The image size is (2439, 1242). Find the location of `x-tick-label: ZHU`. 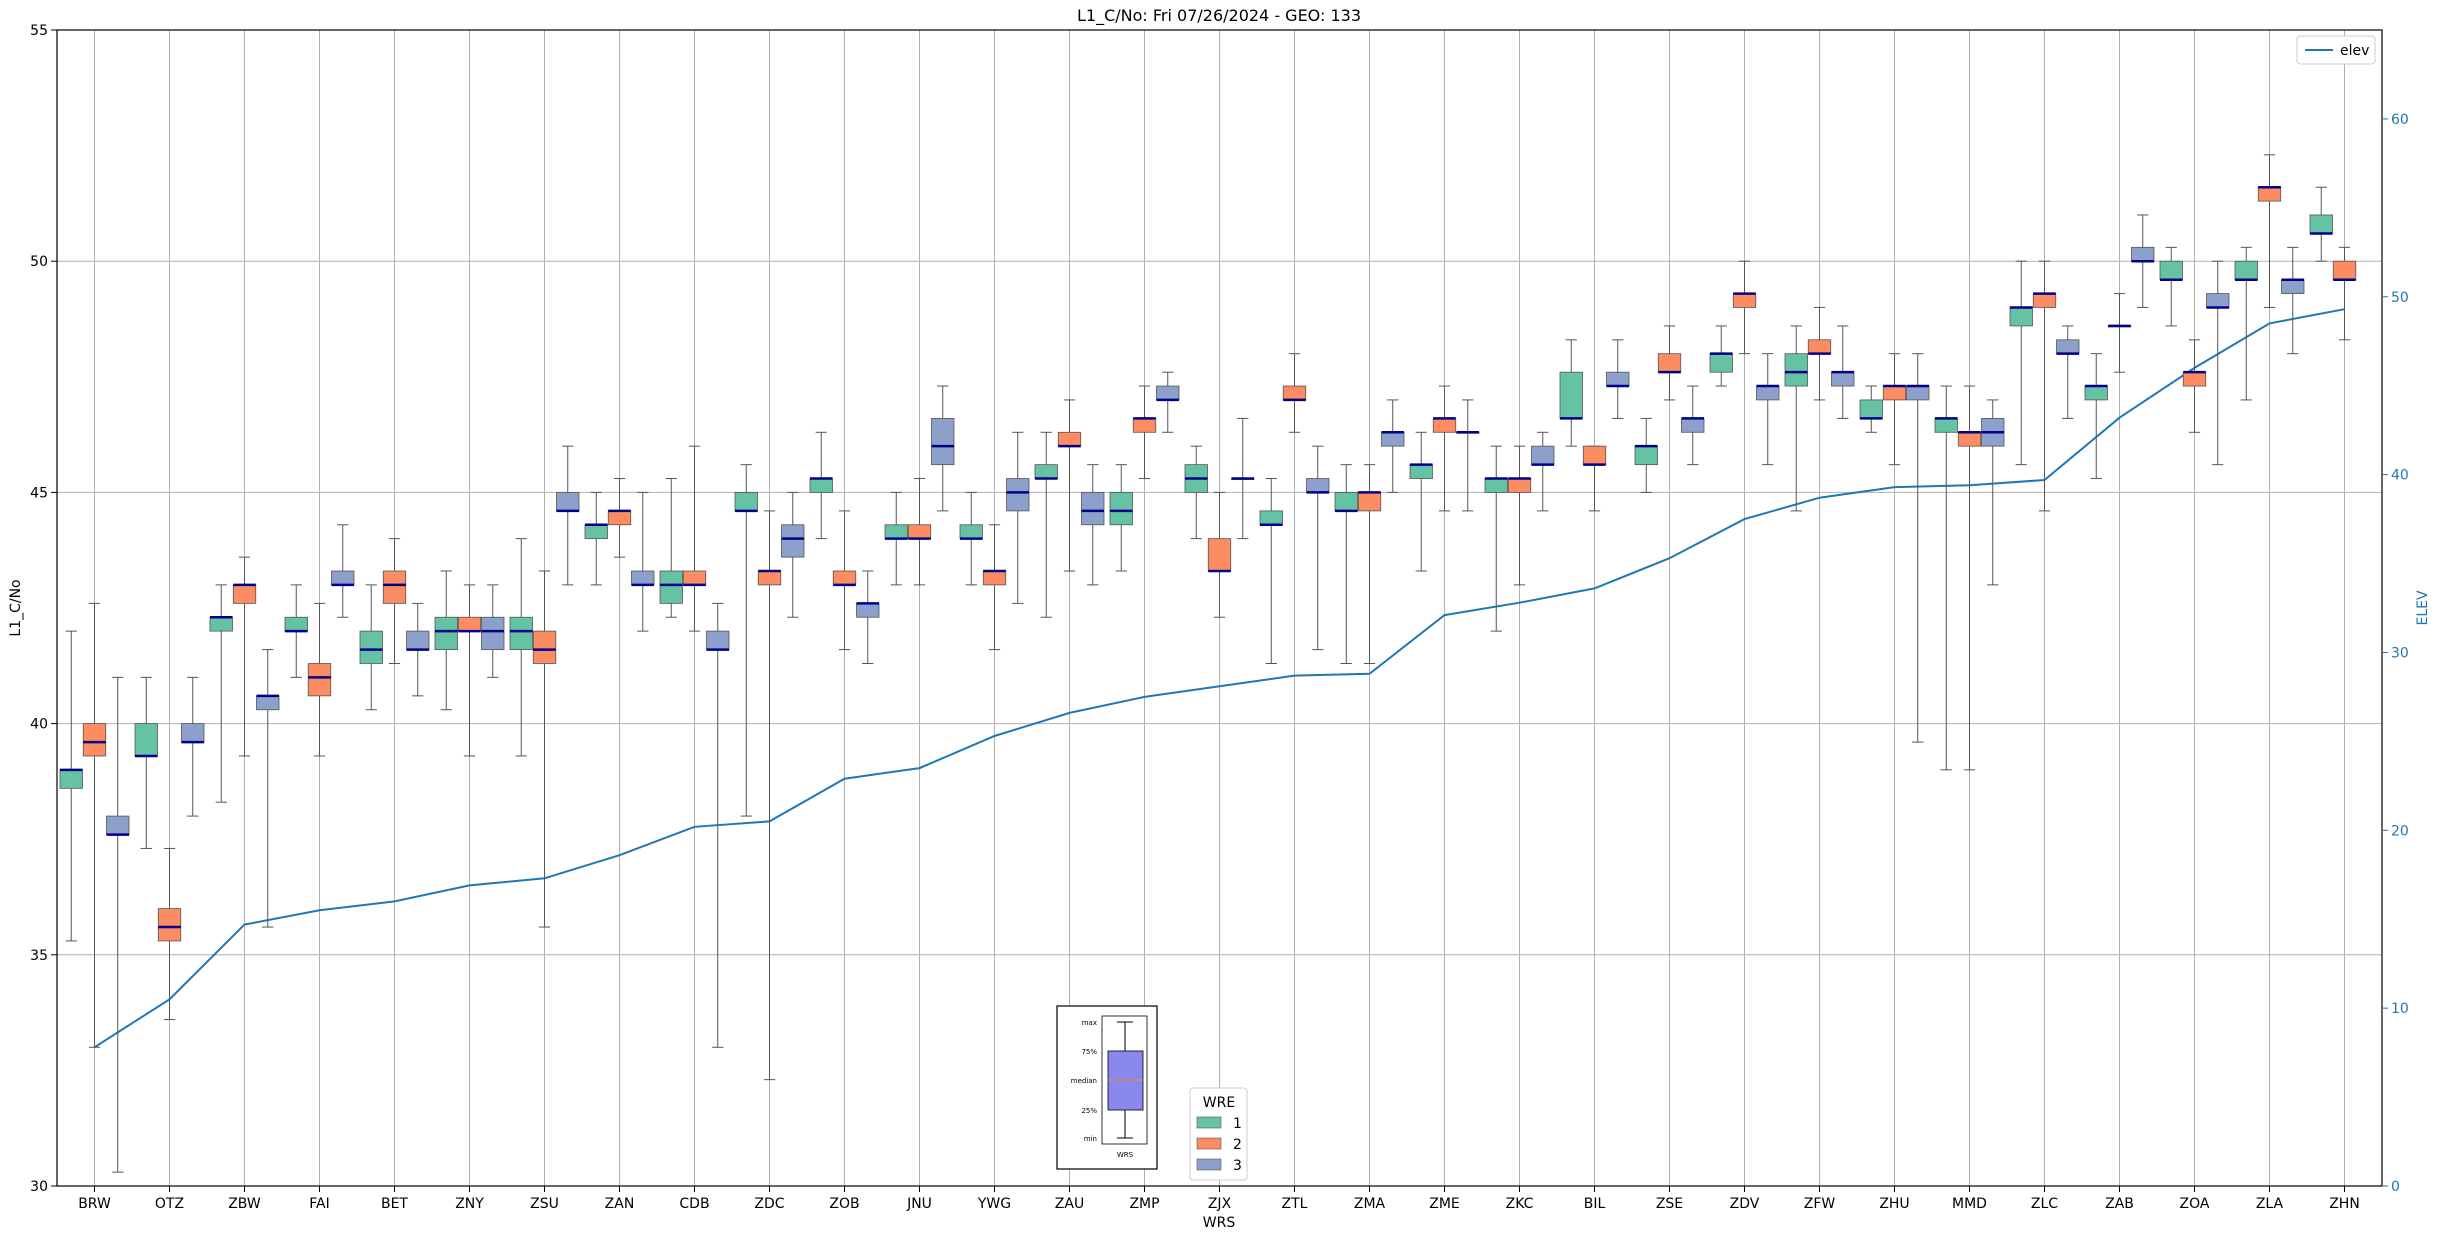

x-tick-label: ZHU is located at coordinates (1894, 1204).